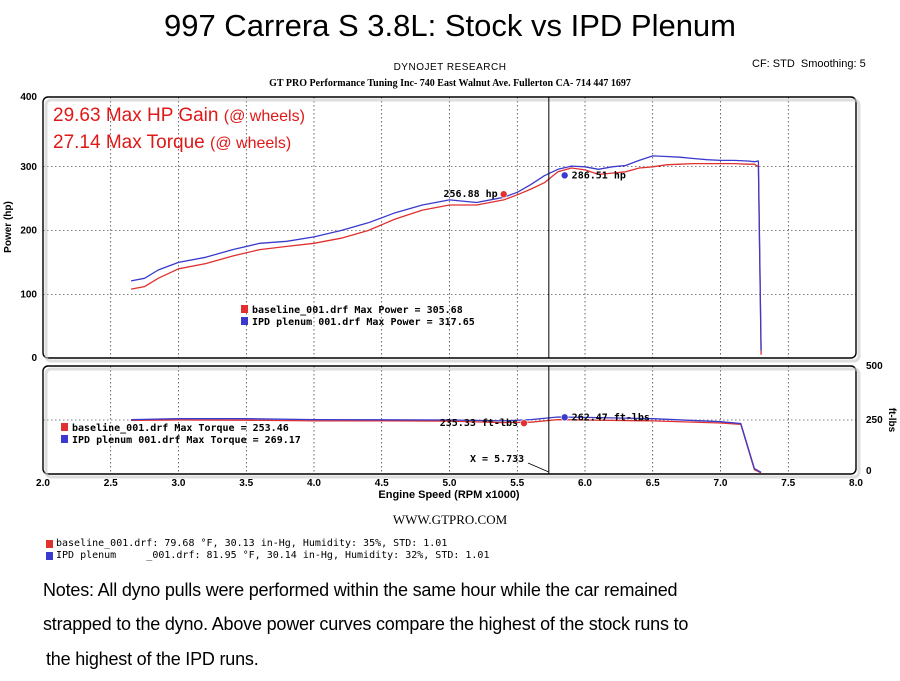 The image size is (900, 681). What do you see at coordinates (8, 227) in the screenshot?
I see `power-y-axis-label: Power (hp)` at bounding box center [8, 227].